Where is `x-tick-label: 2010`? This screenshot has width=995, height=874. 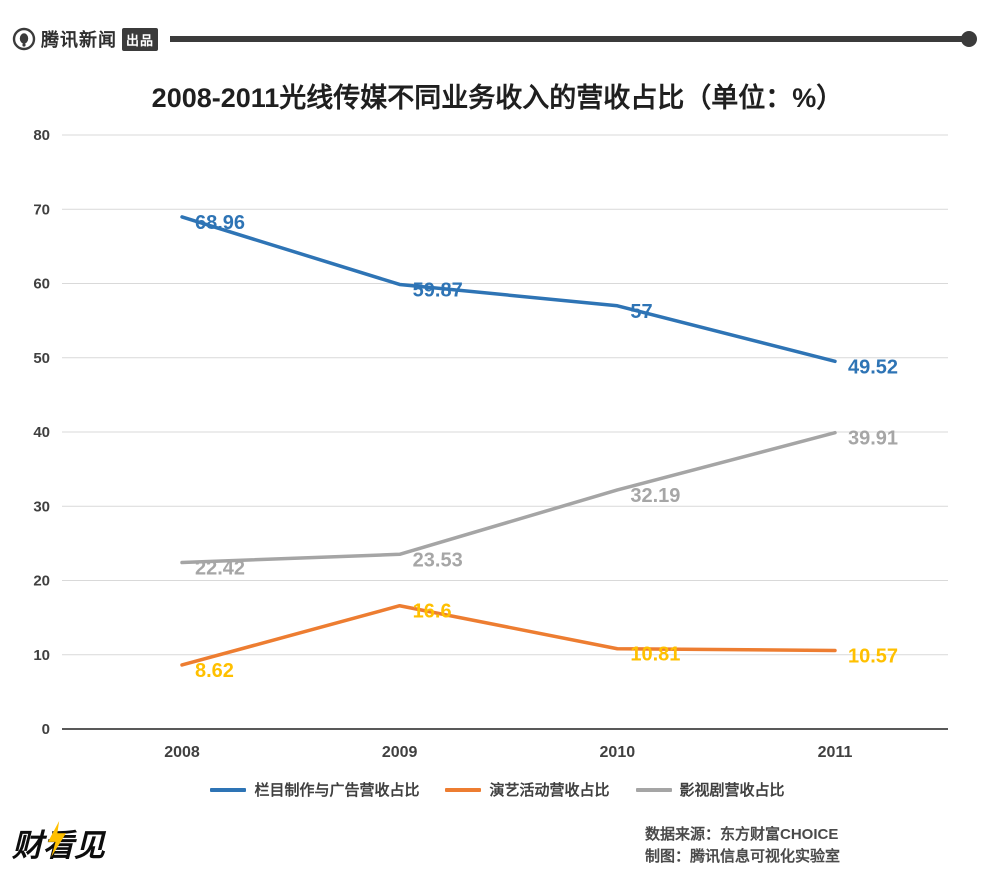
x-tick-label: 2010 is located at coordinates (618, 752).